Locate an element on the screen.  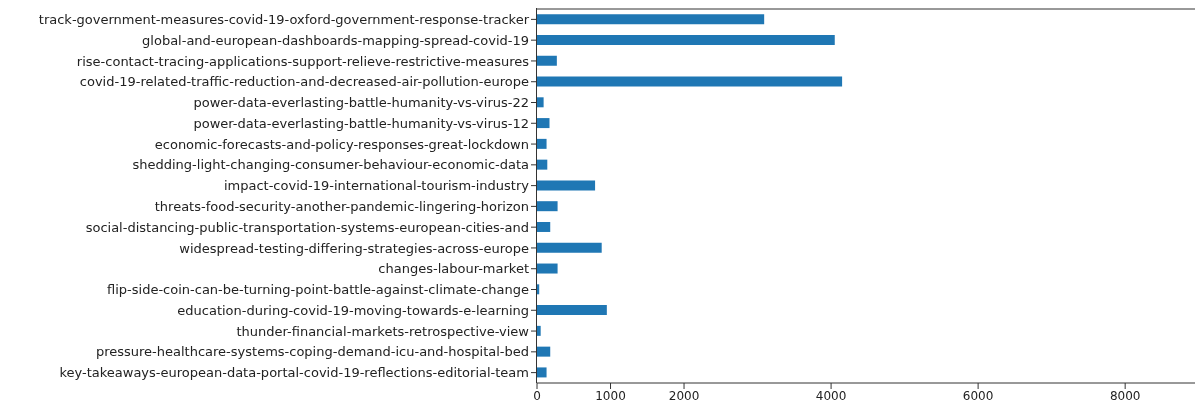
y-tick-label: widespread-testing-differing-strategies-across-europe is located at coordinates (354, 248).